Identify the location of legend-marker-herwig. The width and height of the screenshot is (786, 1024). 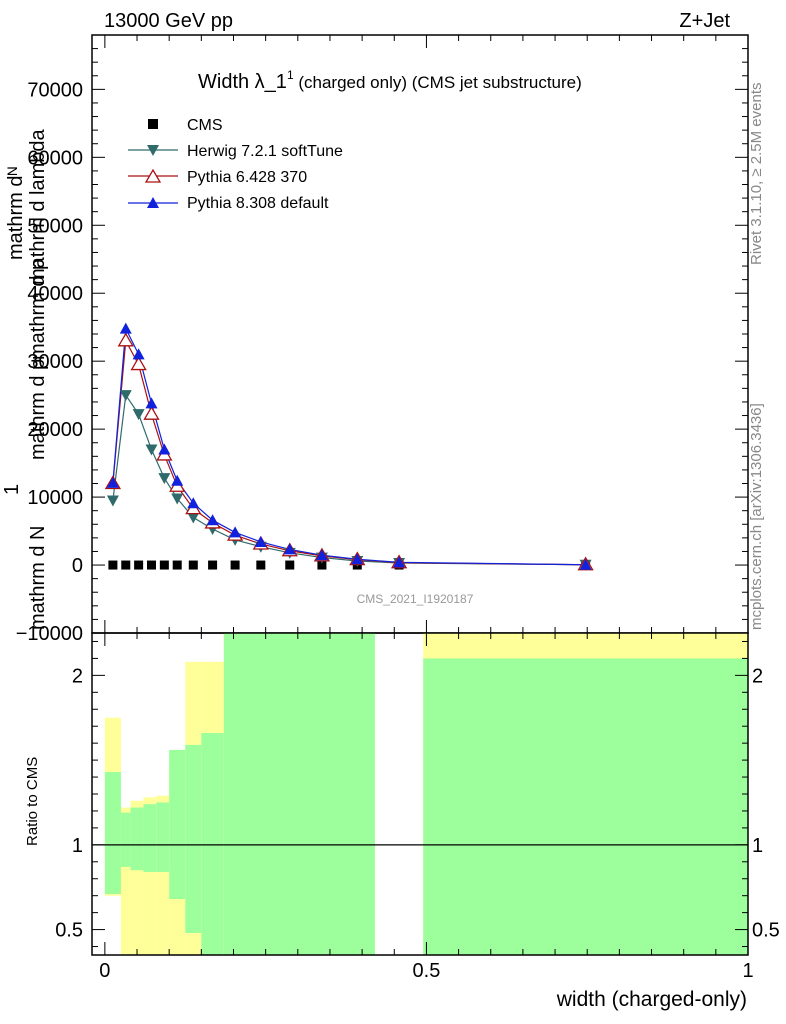
(153, 150).